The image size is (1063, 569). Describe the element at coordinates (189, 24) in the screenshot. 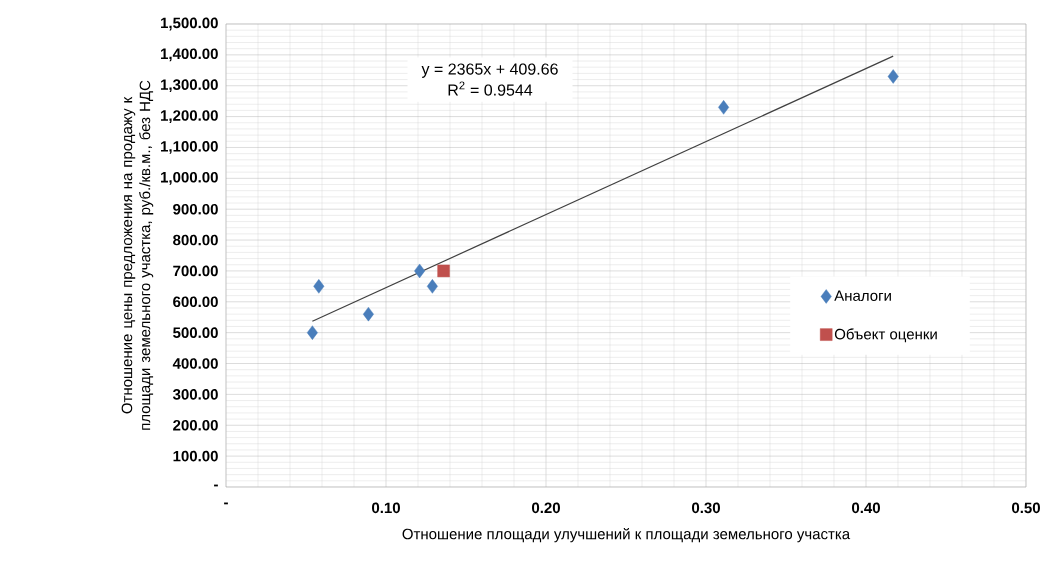

I see `y-tick-label: 1,500.00` at that location.